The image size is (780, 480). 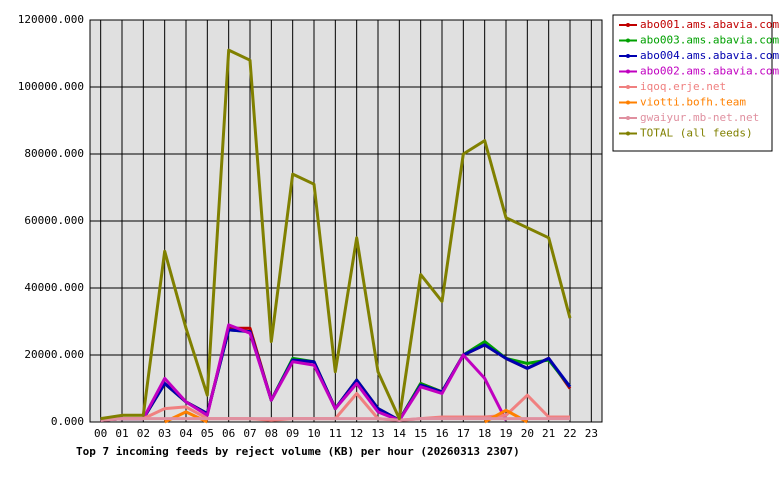 I want to click on x-tick-label: 01, so click(x=121, y=433).